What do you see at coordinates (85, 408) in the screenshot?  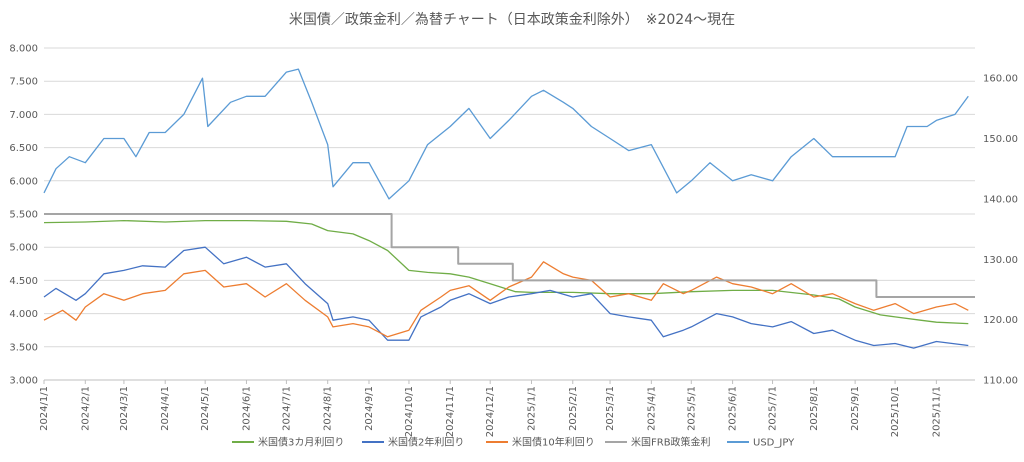 I see `x-tick-label: 2024/2/1` at bounding box center [85, 408].